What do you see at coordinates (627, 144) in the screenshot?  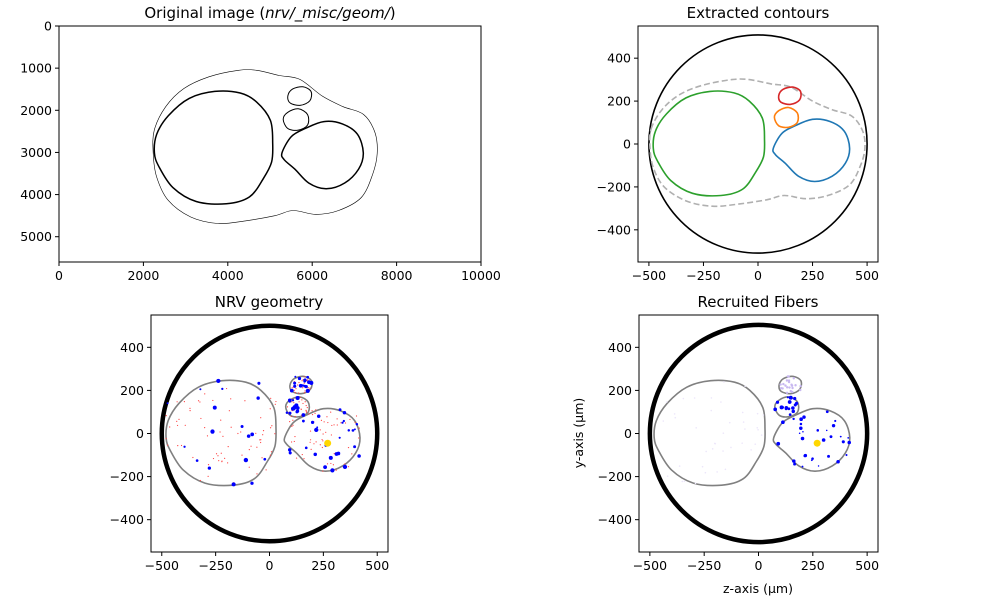 I see `extracted-ytick-label: 0` at bounding box center [627, 144].